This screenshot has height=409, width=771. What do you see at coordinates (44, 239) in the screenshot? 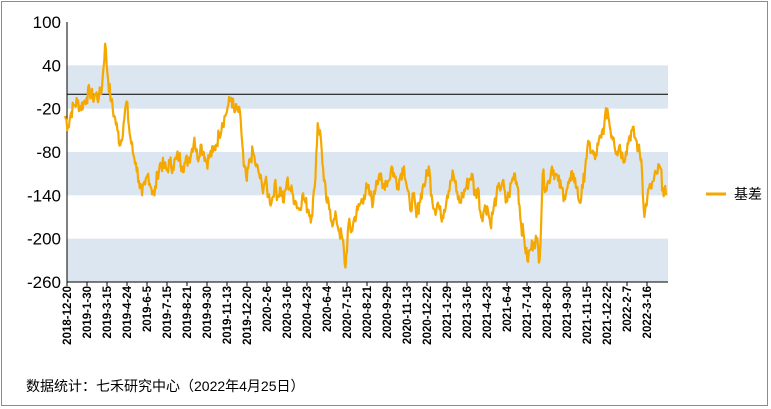
I see `y-tick-label: -200` at bounding box center [44, 239].